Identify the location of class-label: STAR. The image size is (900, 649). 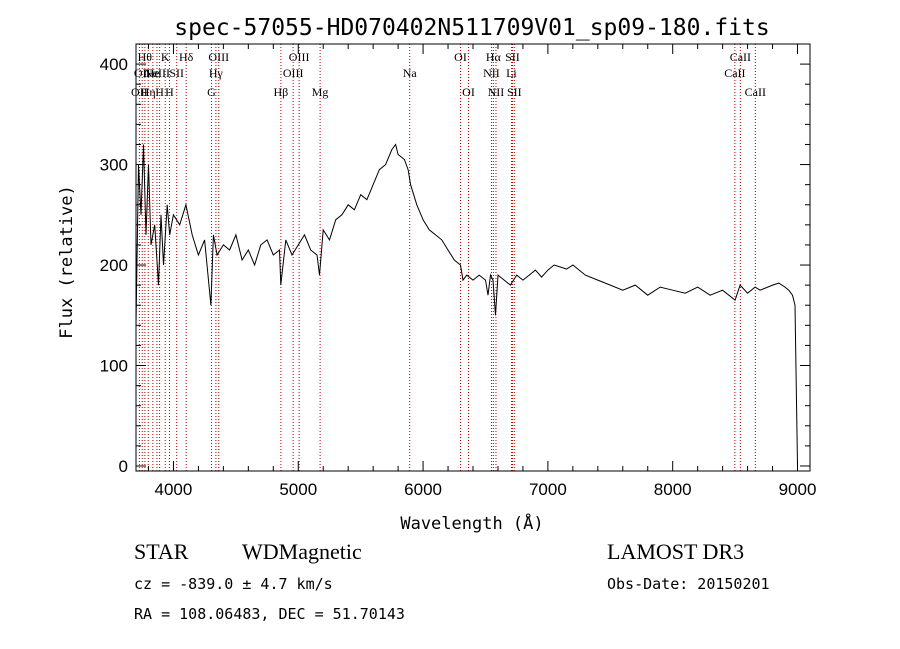
(161, 551).